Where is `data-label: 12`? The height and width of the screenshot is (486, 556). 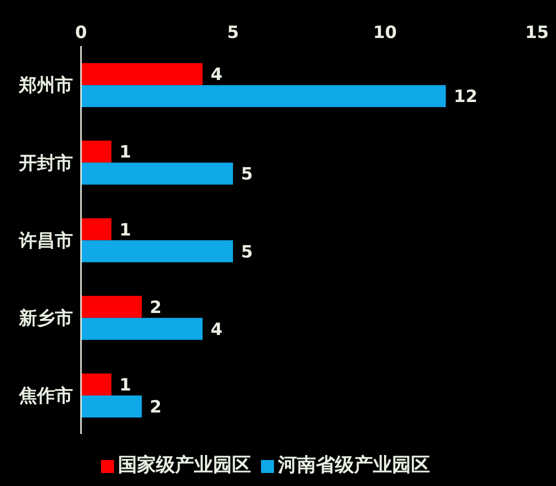 data-label: 12 is located at coordinates (466, 97).